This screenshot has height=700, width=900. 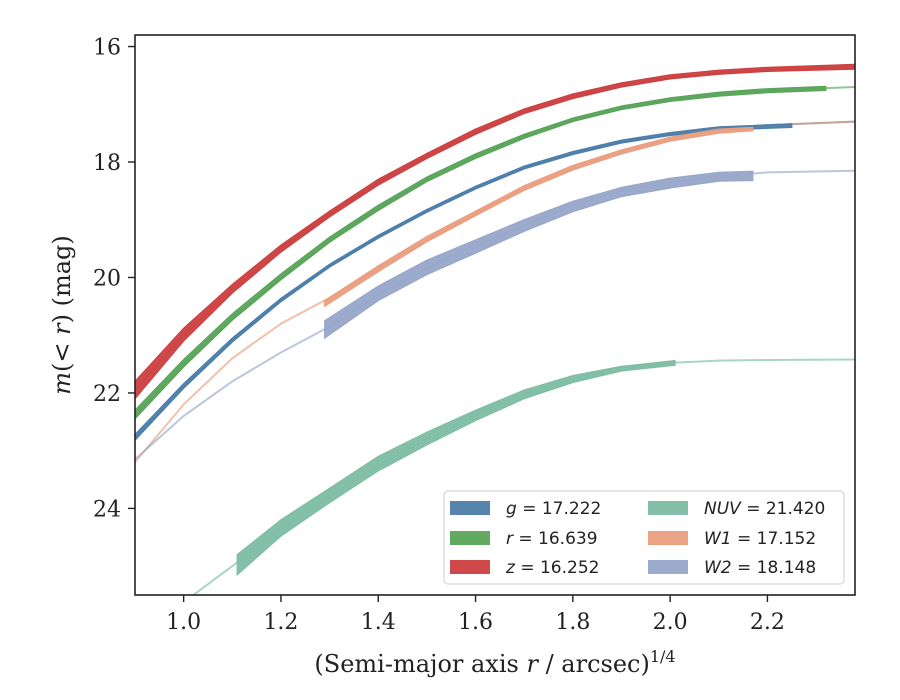 I want to click on legend-entry-w1: W1 = 17.152, so click(x=732, y=539).